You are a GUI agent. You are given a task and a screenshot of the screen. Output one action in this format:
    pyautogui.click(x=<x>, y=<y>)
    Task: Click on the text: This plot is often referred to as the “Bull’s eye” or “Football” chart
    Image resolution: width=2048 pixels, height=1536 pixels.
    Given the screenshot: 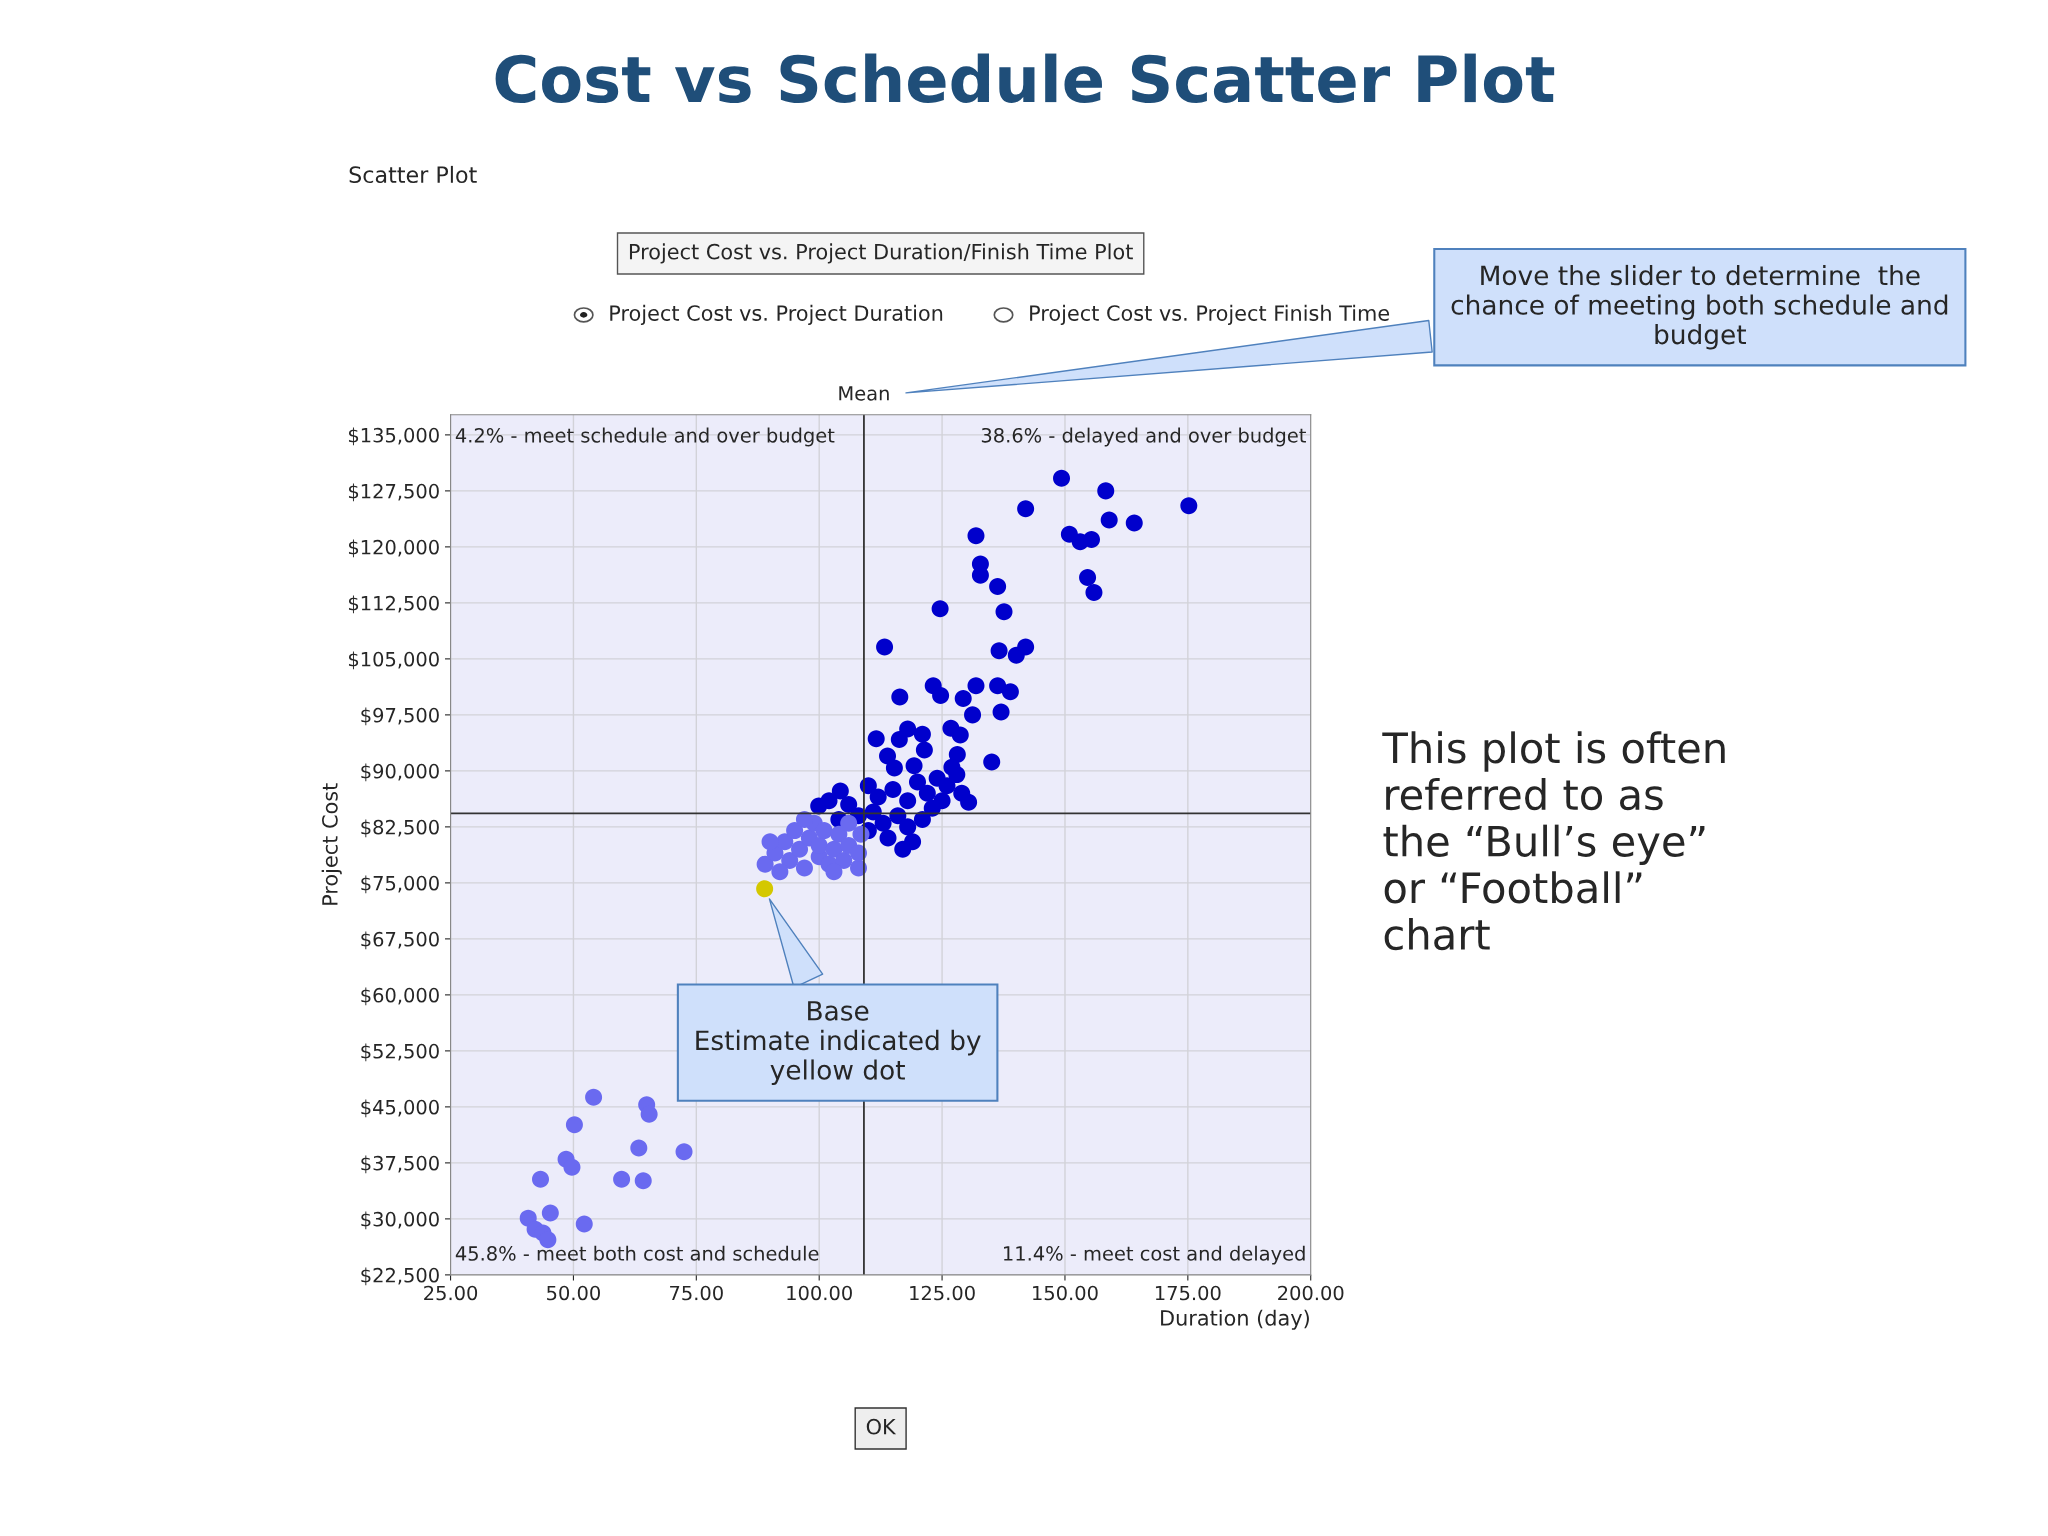 What is the action you would take?
    pyautogui.click(x=1553, y=841)
    